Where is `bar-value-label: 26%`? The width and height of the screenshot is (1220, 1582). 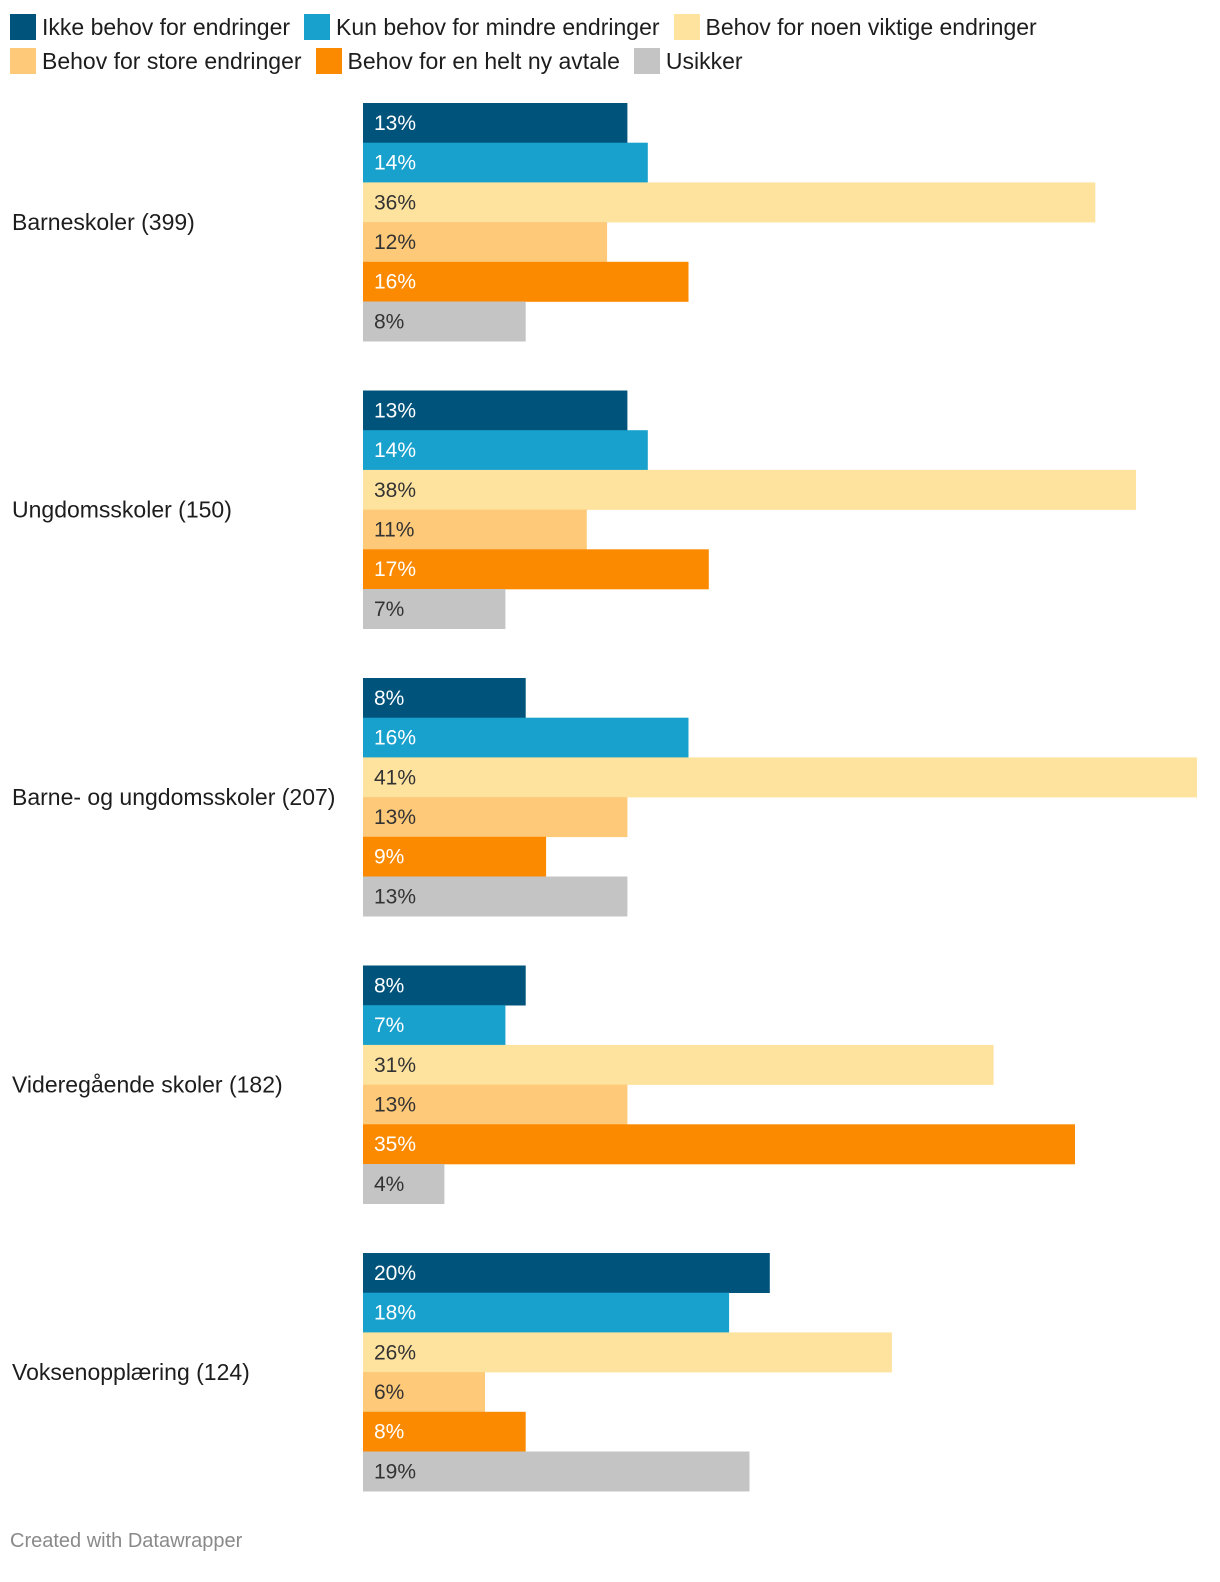 bar-value-label: 26% is located at coordinates (395, 1352).